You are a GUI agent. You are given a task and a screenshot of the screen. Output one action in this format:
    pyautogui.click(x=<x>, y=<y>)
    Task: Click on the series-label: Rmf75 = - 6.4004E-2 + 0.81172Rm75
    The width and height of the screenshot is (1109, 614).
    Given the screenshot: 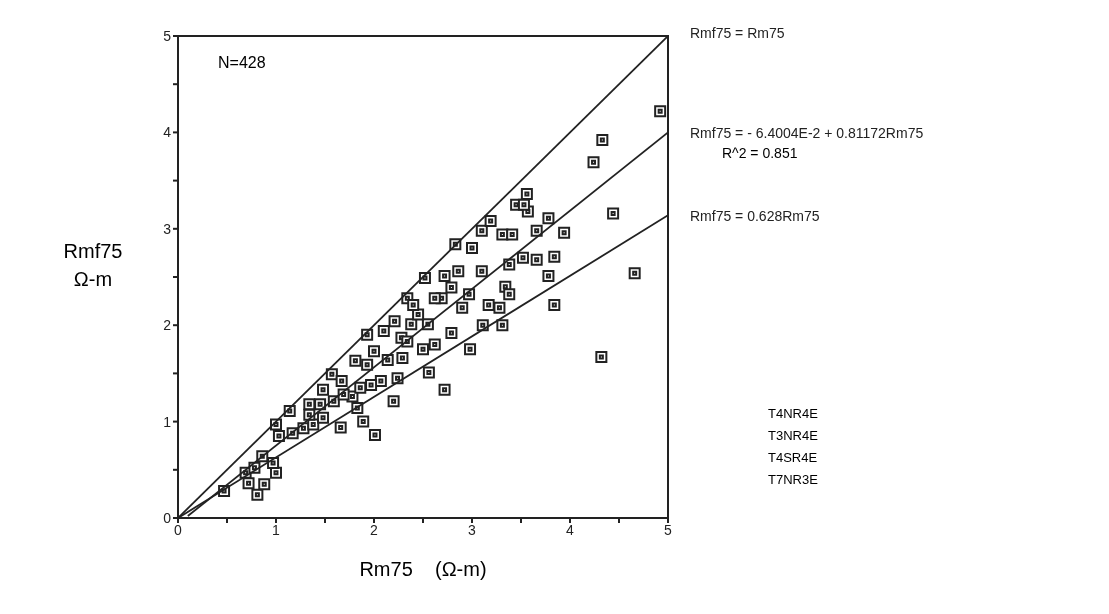 What is the action you would take?
    pyautogui.click(x=807, y=133)
    